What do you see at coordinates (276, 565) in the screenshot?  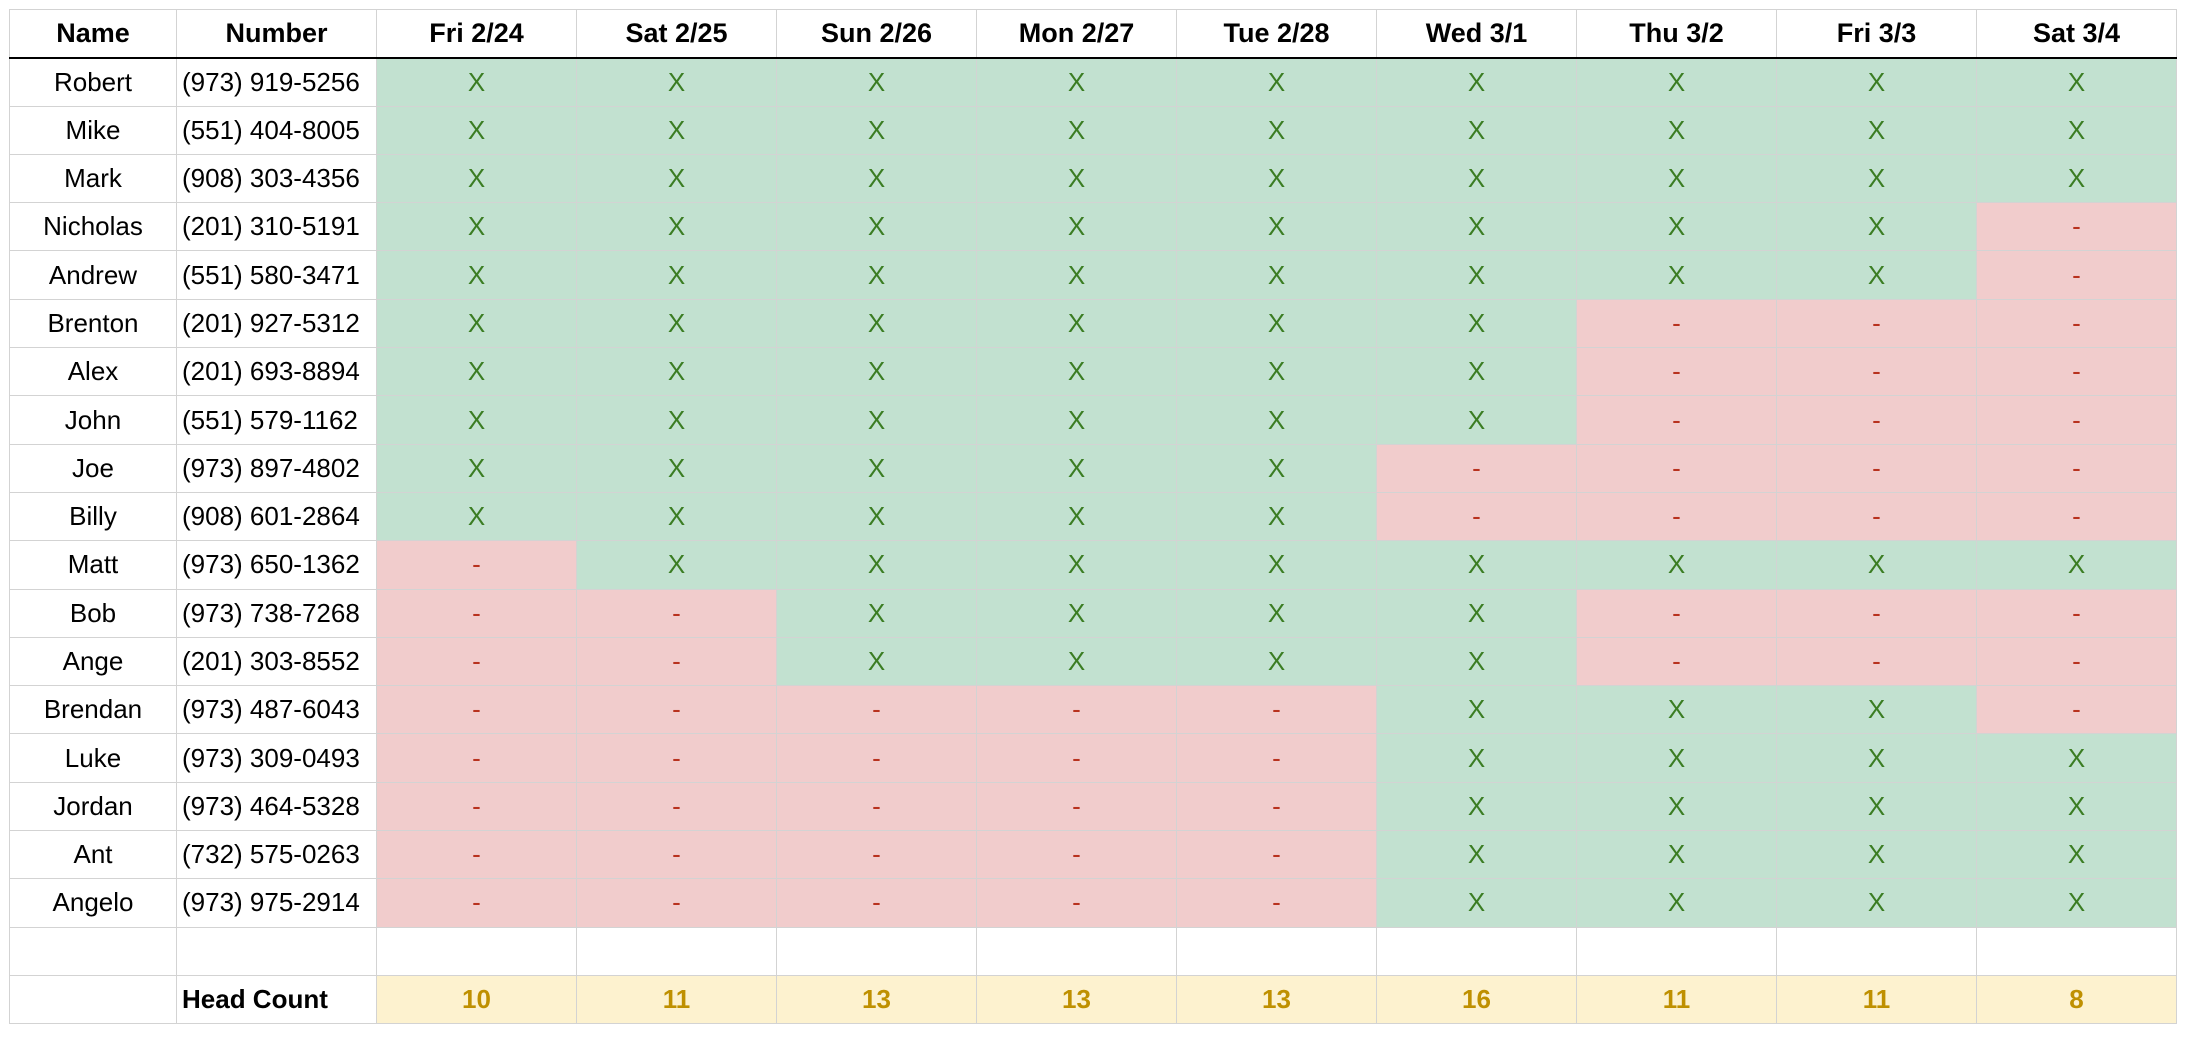 I see `phone-cell: (973) 650-1362` at bounding box center [276, 565].